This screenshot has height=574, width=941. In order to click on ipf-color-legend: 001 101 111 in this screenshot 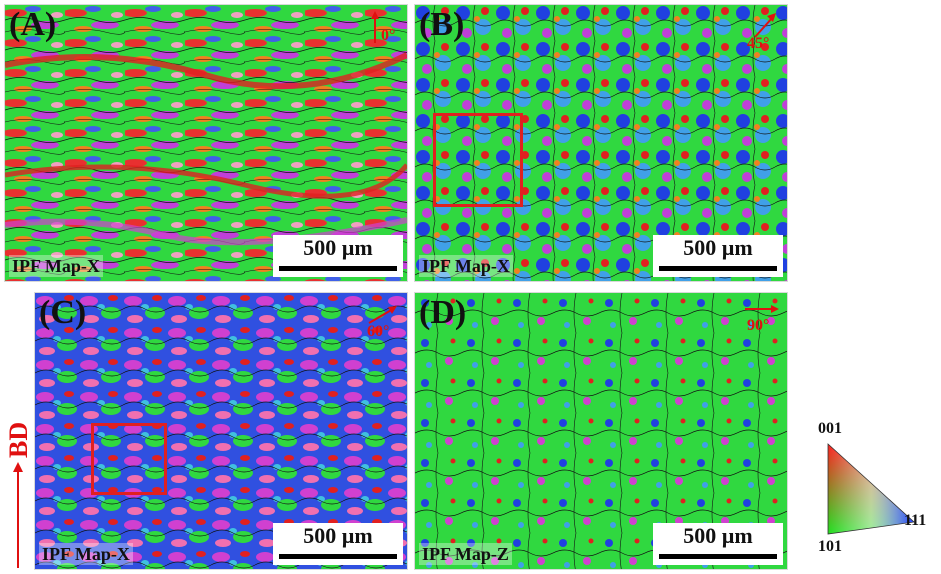, I will do `click(878, 490)`.